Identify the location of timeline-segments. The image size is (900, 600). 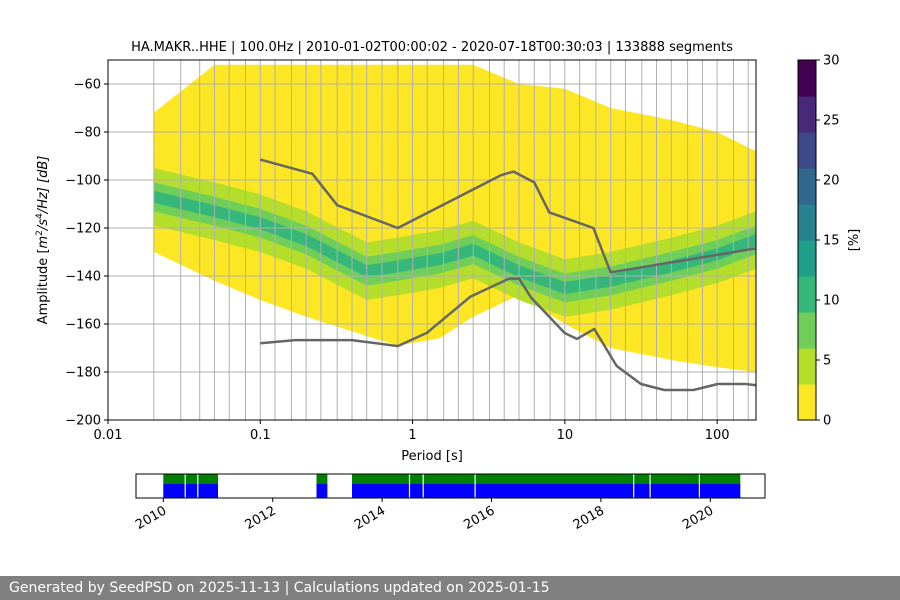
(452, 486).